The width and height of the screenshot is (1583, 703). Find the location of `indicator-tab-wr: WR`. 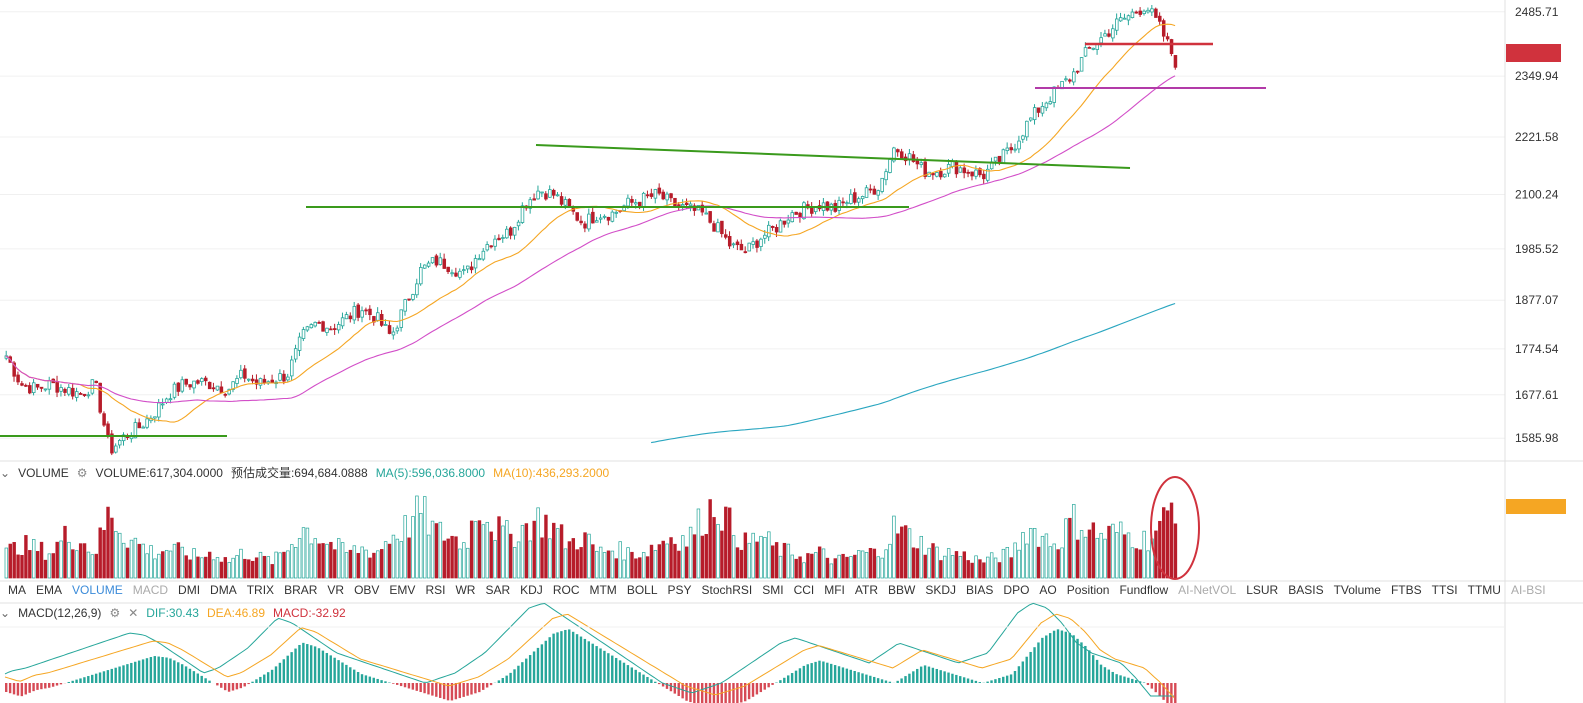

indicator-tab-wr: WR is located at coordinates (465, 590).